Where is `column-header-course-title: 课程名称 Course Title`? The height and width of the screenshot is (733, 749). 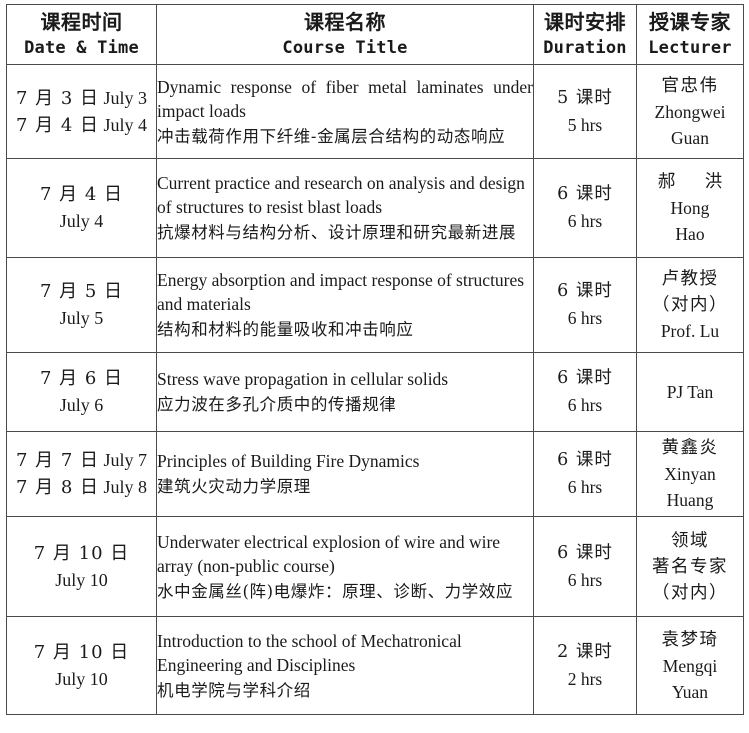 column-header-course-title: 课程名称 Course Title is located at coordinates (345, 34).